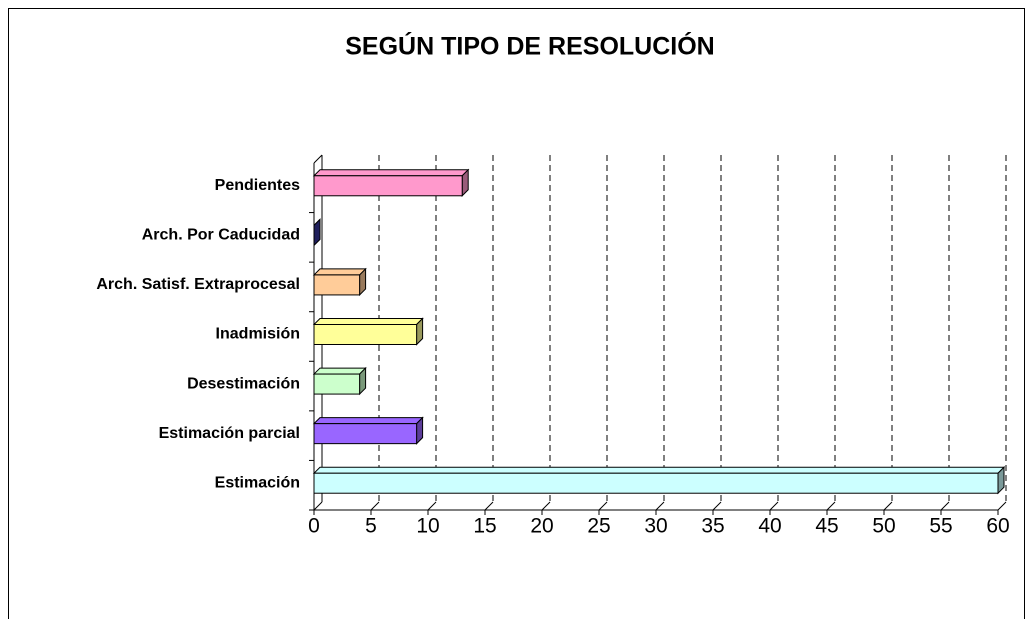 This screenshot has height=619, width=1032. I want to click on x-tick-label: 55, so click(940, 526).